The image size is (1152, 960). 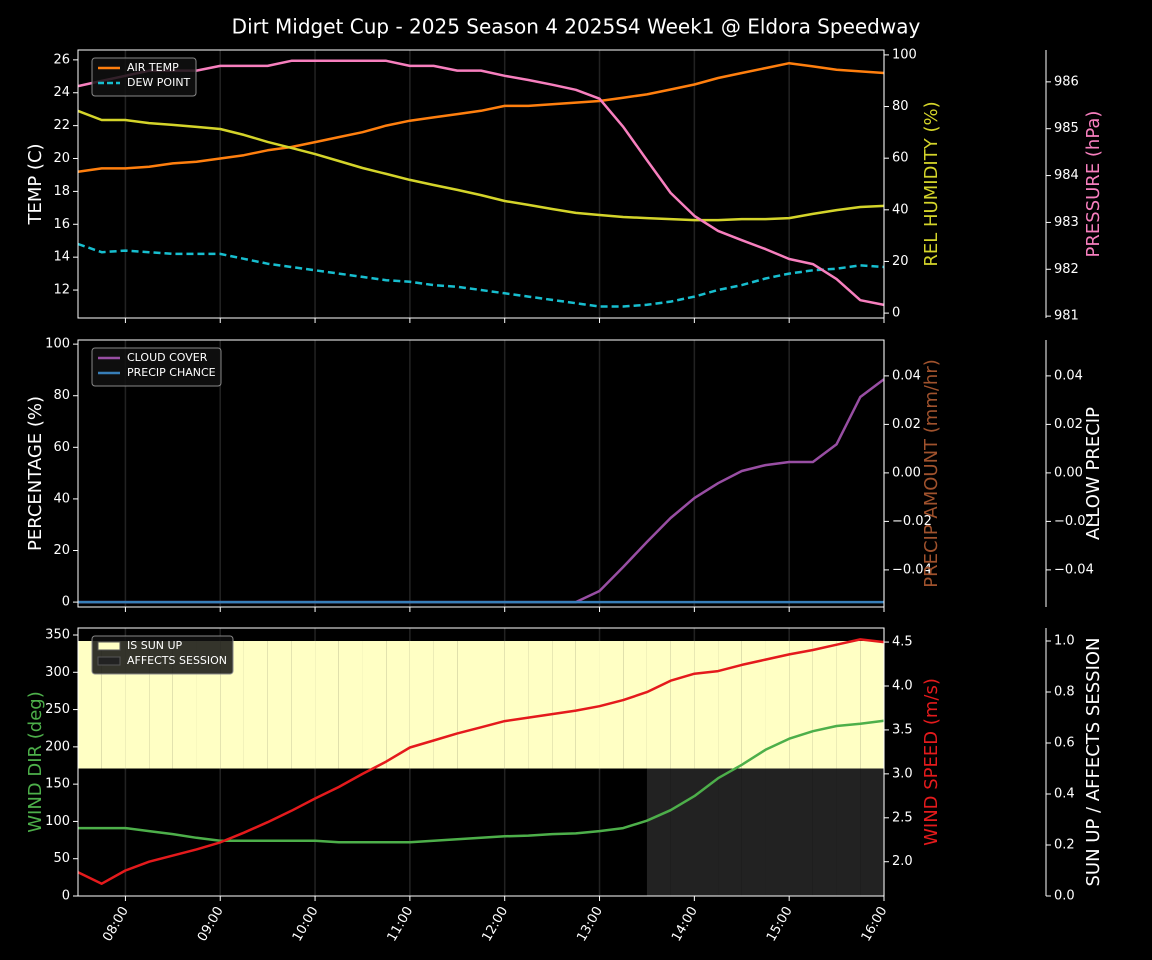 I want to click on y2-tick-label: 4.0, so click(x=902, y=685).